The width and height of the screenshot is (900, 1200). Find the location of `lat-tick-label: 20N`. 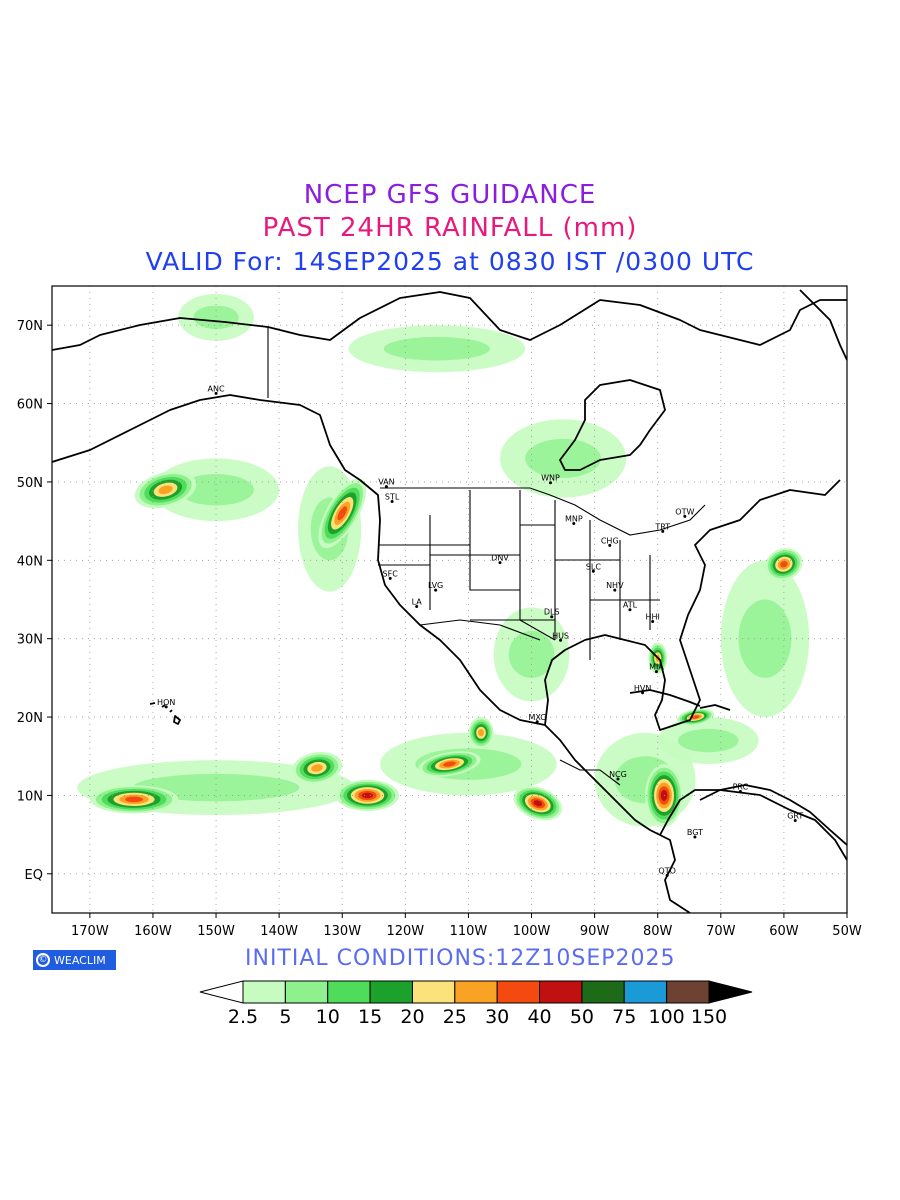

lat-tick-label: 20N is located at coordinates (30, 718).